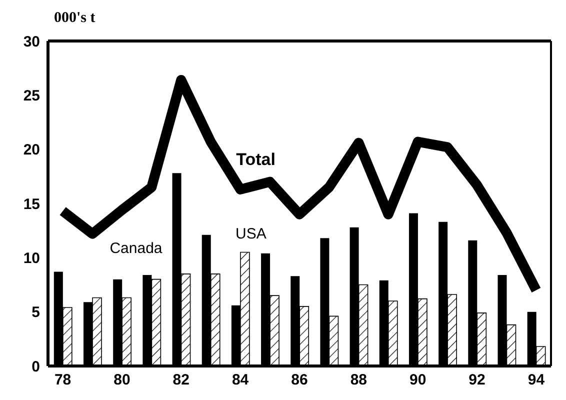 The image size is (566, 400). What do you see at coordinates (181, 380) in the screenshot?
I see `x-tick-label: 82` at bounding box center [181, 380].